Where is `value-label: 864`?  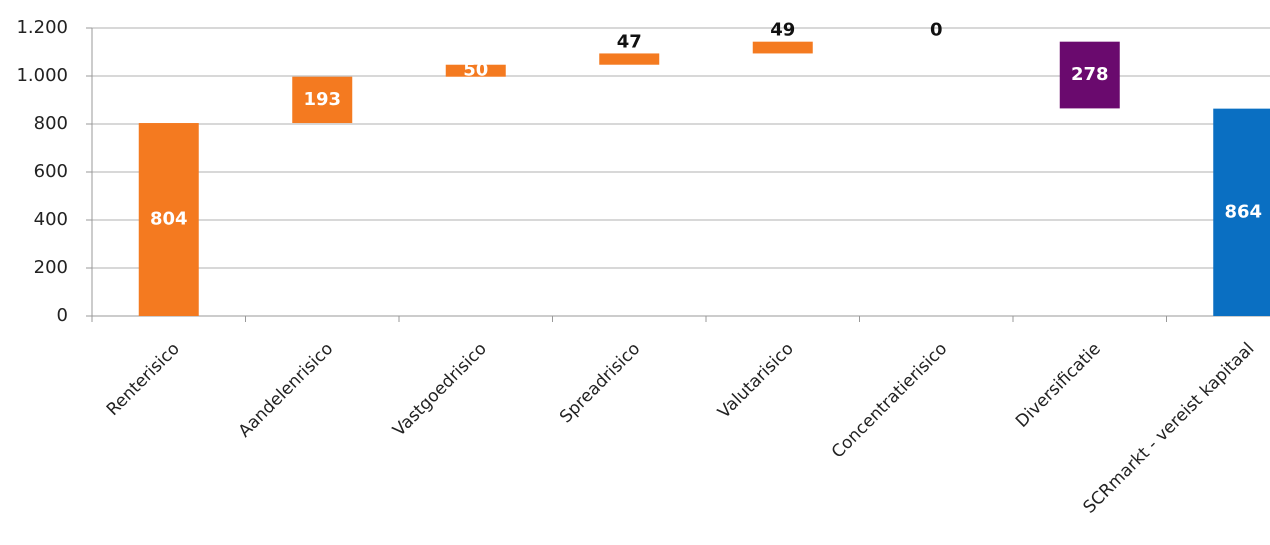 value-label: 864 is located at coordinates (1243, 211).